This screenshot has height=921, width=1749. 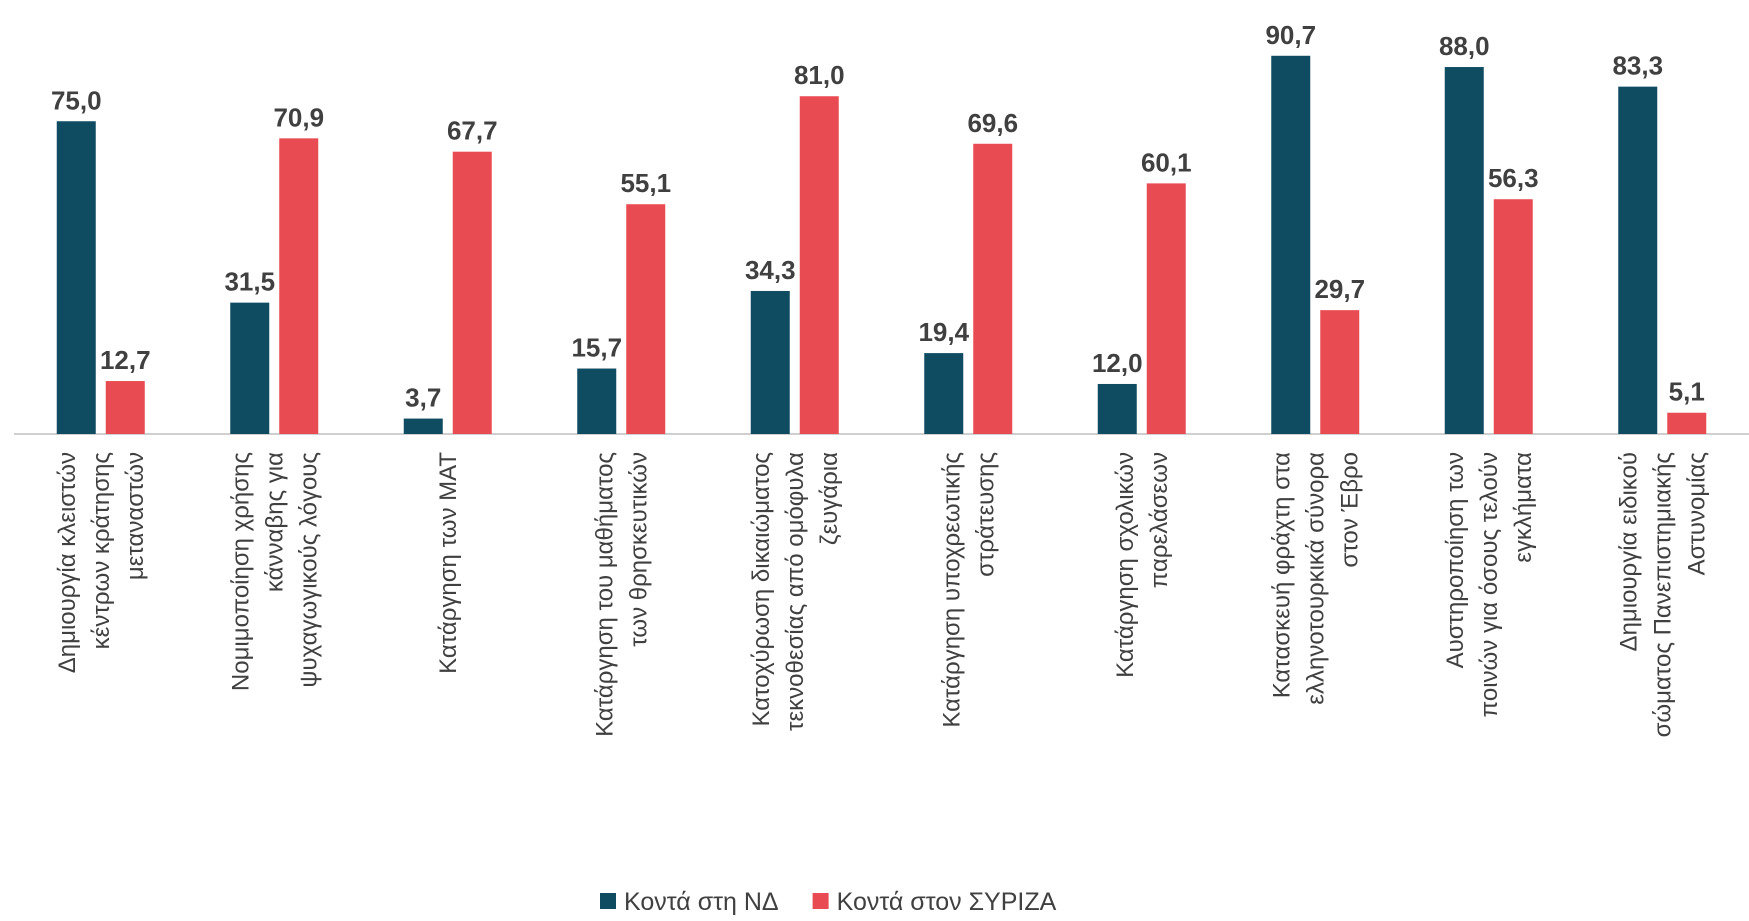 I want to click on value-label: 3,7, so click(x=423, y=398).